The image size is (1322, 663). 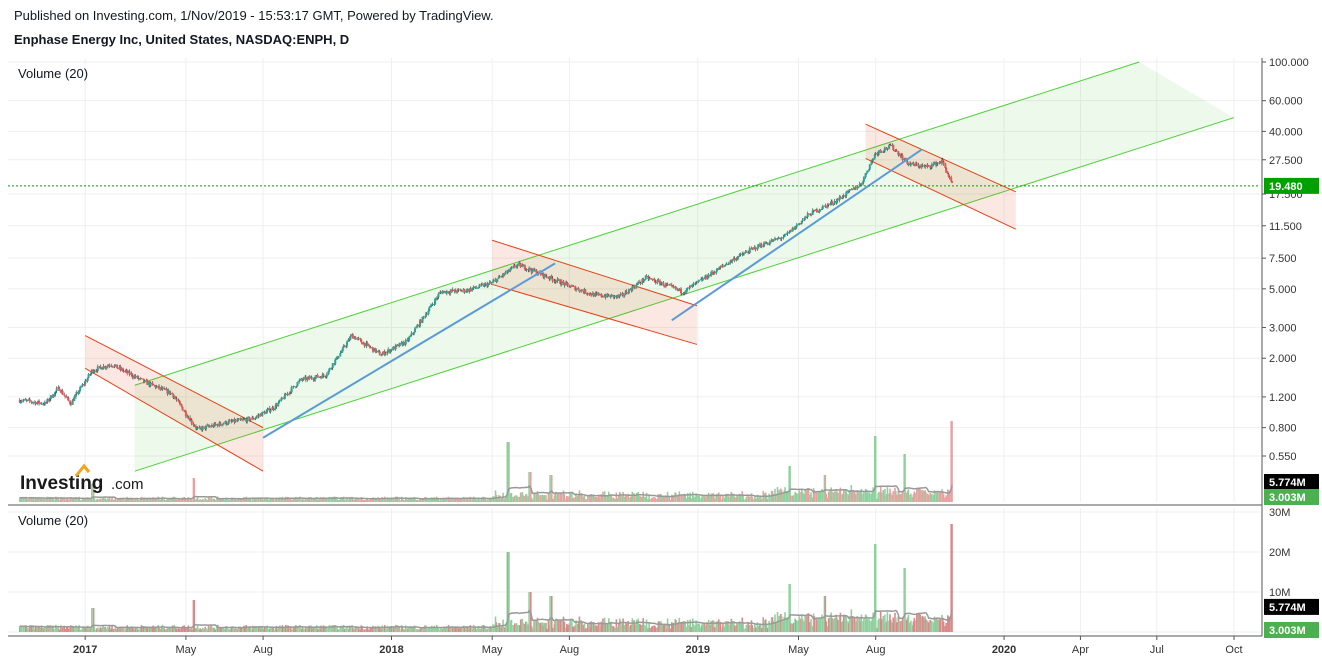 I want to click on overlay-vol-badge: 3.003M, so click(x=1287, y=498).